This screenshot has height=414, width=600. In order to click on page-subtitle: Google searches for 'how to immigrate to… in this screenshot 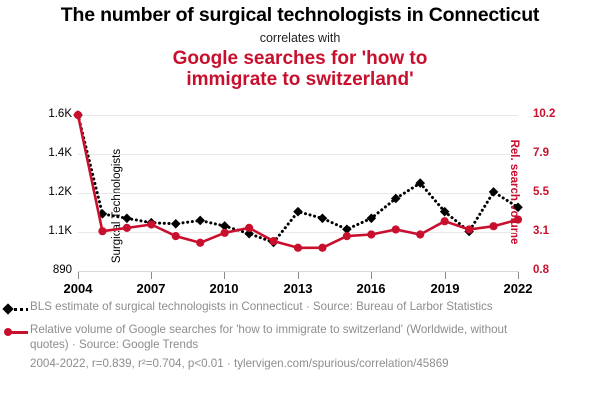, I will do `click(300, 69)`.